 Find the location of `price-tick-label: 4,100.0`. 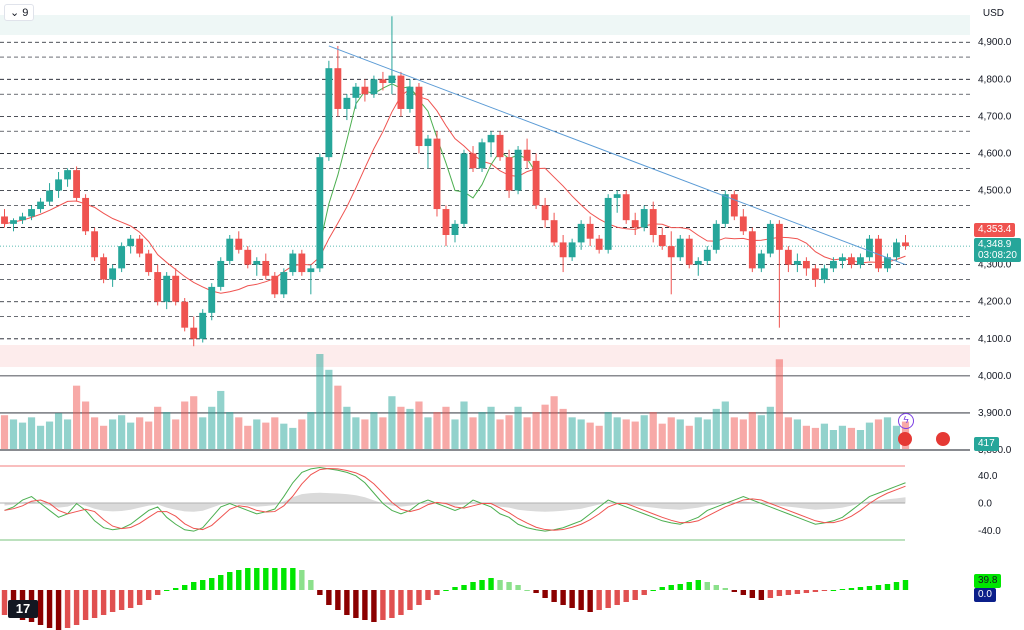

price-tick-label: 4,100.0 is located at coordinates (995, 339).